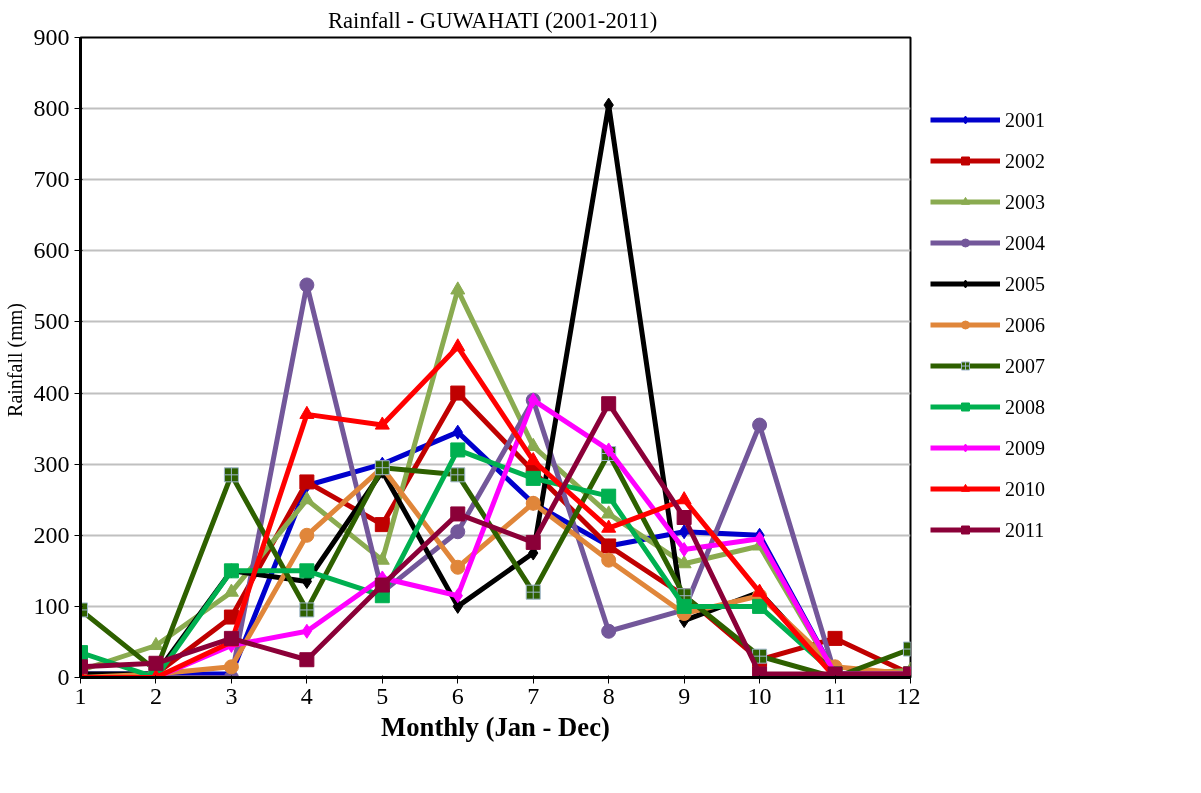 Image resolution: width=1201 pixels, height=793 pixels. Describe the element at coordinates (51, 250) in the screenshot. I see `y-tick-label: 600` at that location.